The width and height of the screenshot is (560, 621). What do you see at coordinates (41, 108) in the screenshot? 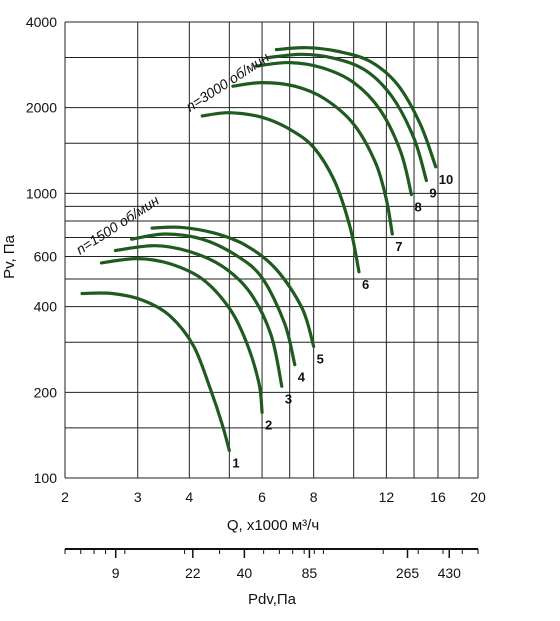
I see `y-tick-label: 2000` at bounding box center [41, 108].